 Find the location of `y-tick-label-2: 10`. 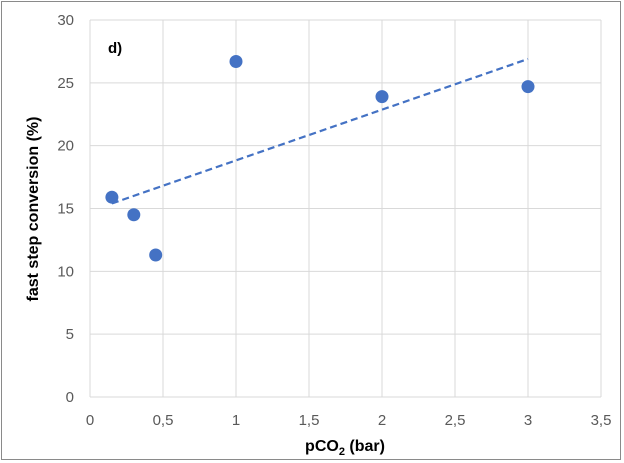

y-tick-label-2: 10 is located at coordinates (65, 271).